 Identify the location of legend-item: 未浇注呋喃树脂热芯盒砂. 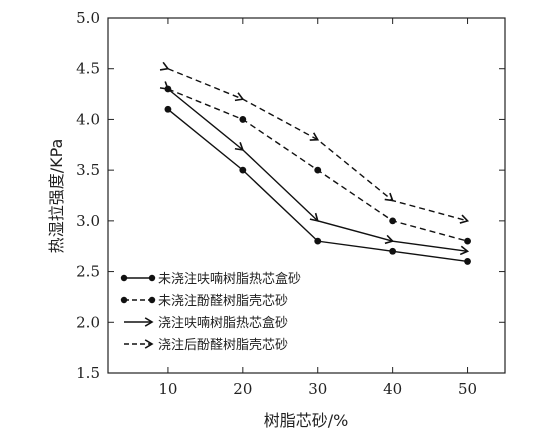
(210, 279).